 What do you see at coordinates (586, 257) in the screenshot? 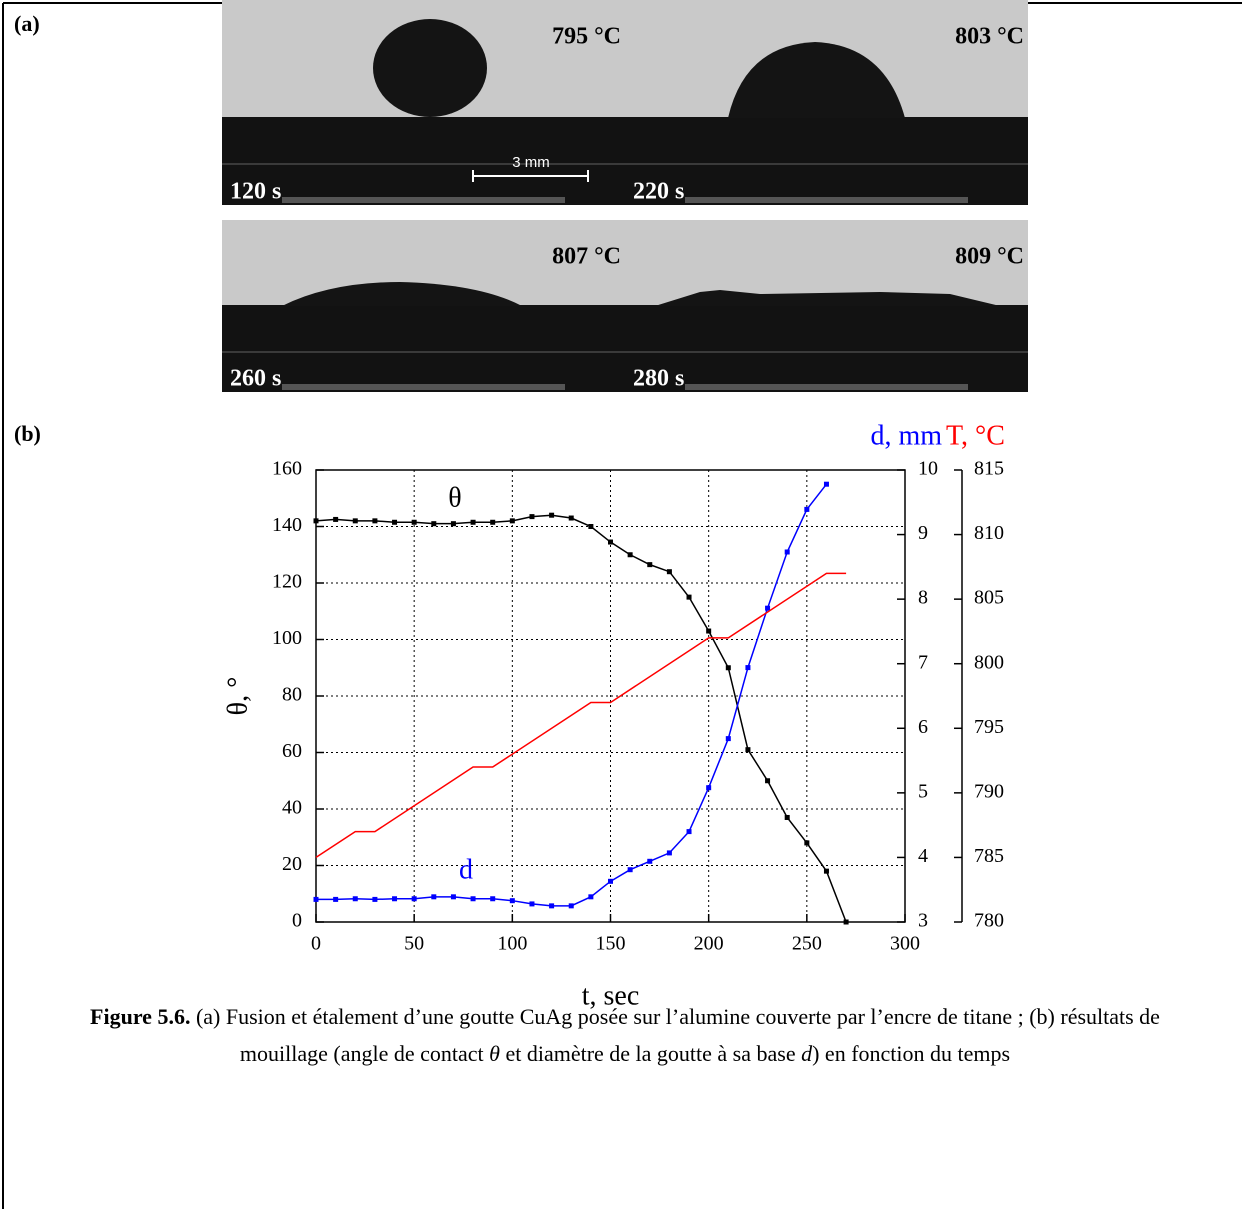
I see `photo-temperature: 807 °C` at bounding box center [586, 257].